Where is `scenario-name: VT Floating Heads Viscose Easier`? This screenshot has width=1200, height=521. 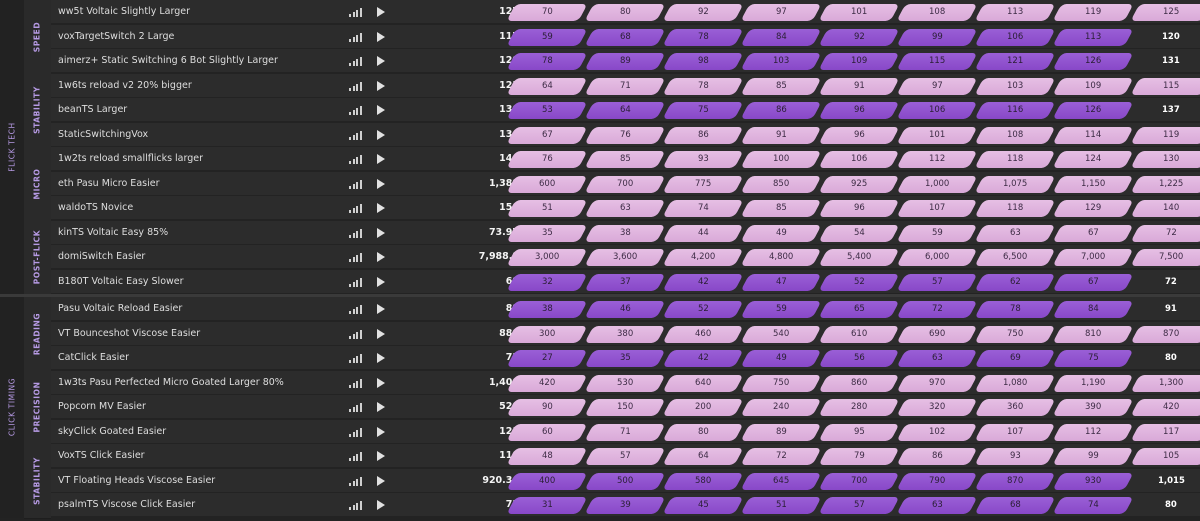 scenario-name: VT Floating Heads Viscose Easier is located at coordinates (137, 480).